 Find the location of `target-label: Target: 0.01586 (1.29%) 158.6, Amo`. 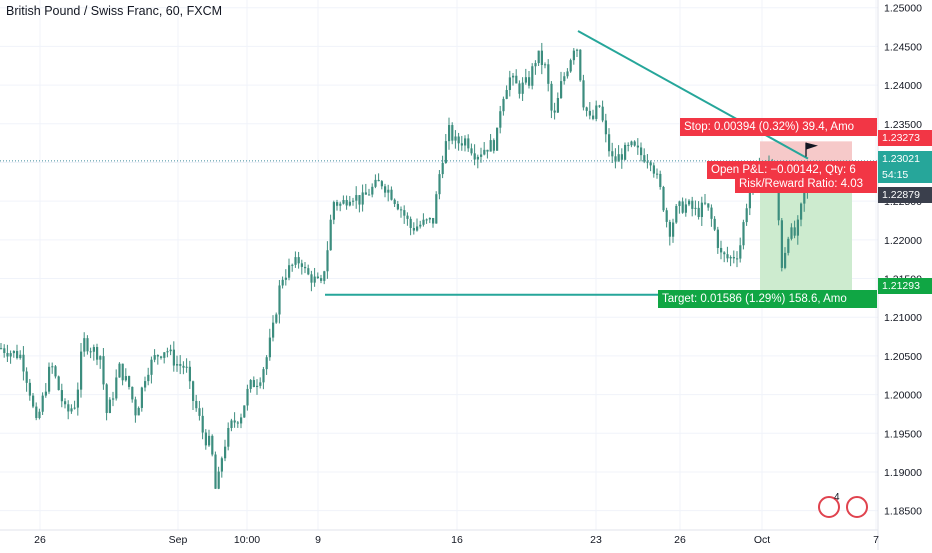

target-label: Target: 0.01586 (1.29%) 158.6, Amo is located at coordinates (767, 299).